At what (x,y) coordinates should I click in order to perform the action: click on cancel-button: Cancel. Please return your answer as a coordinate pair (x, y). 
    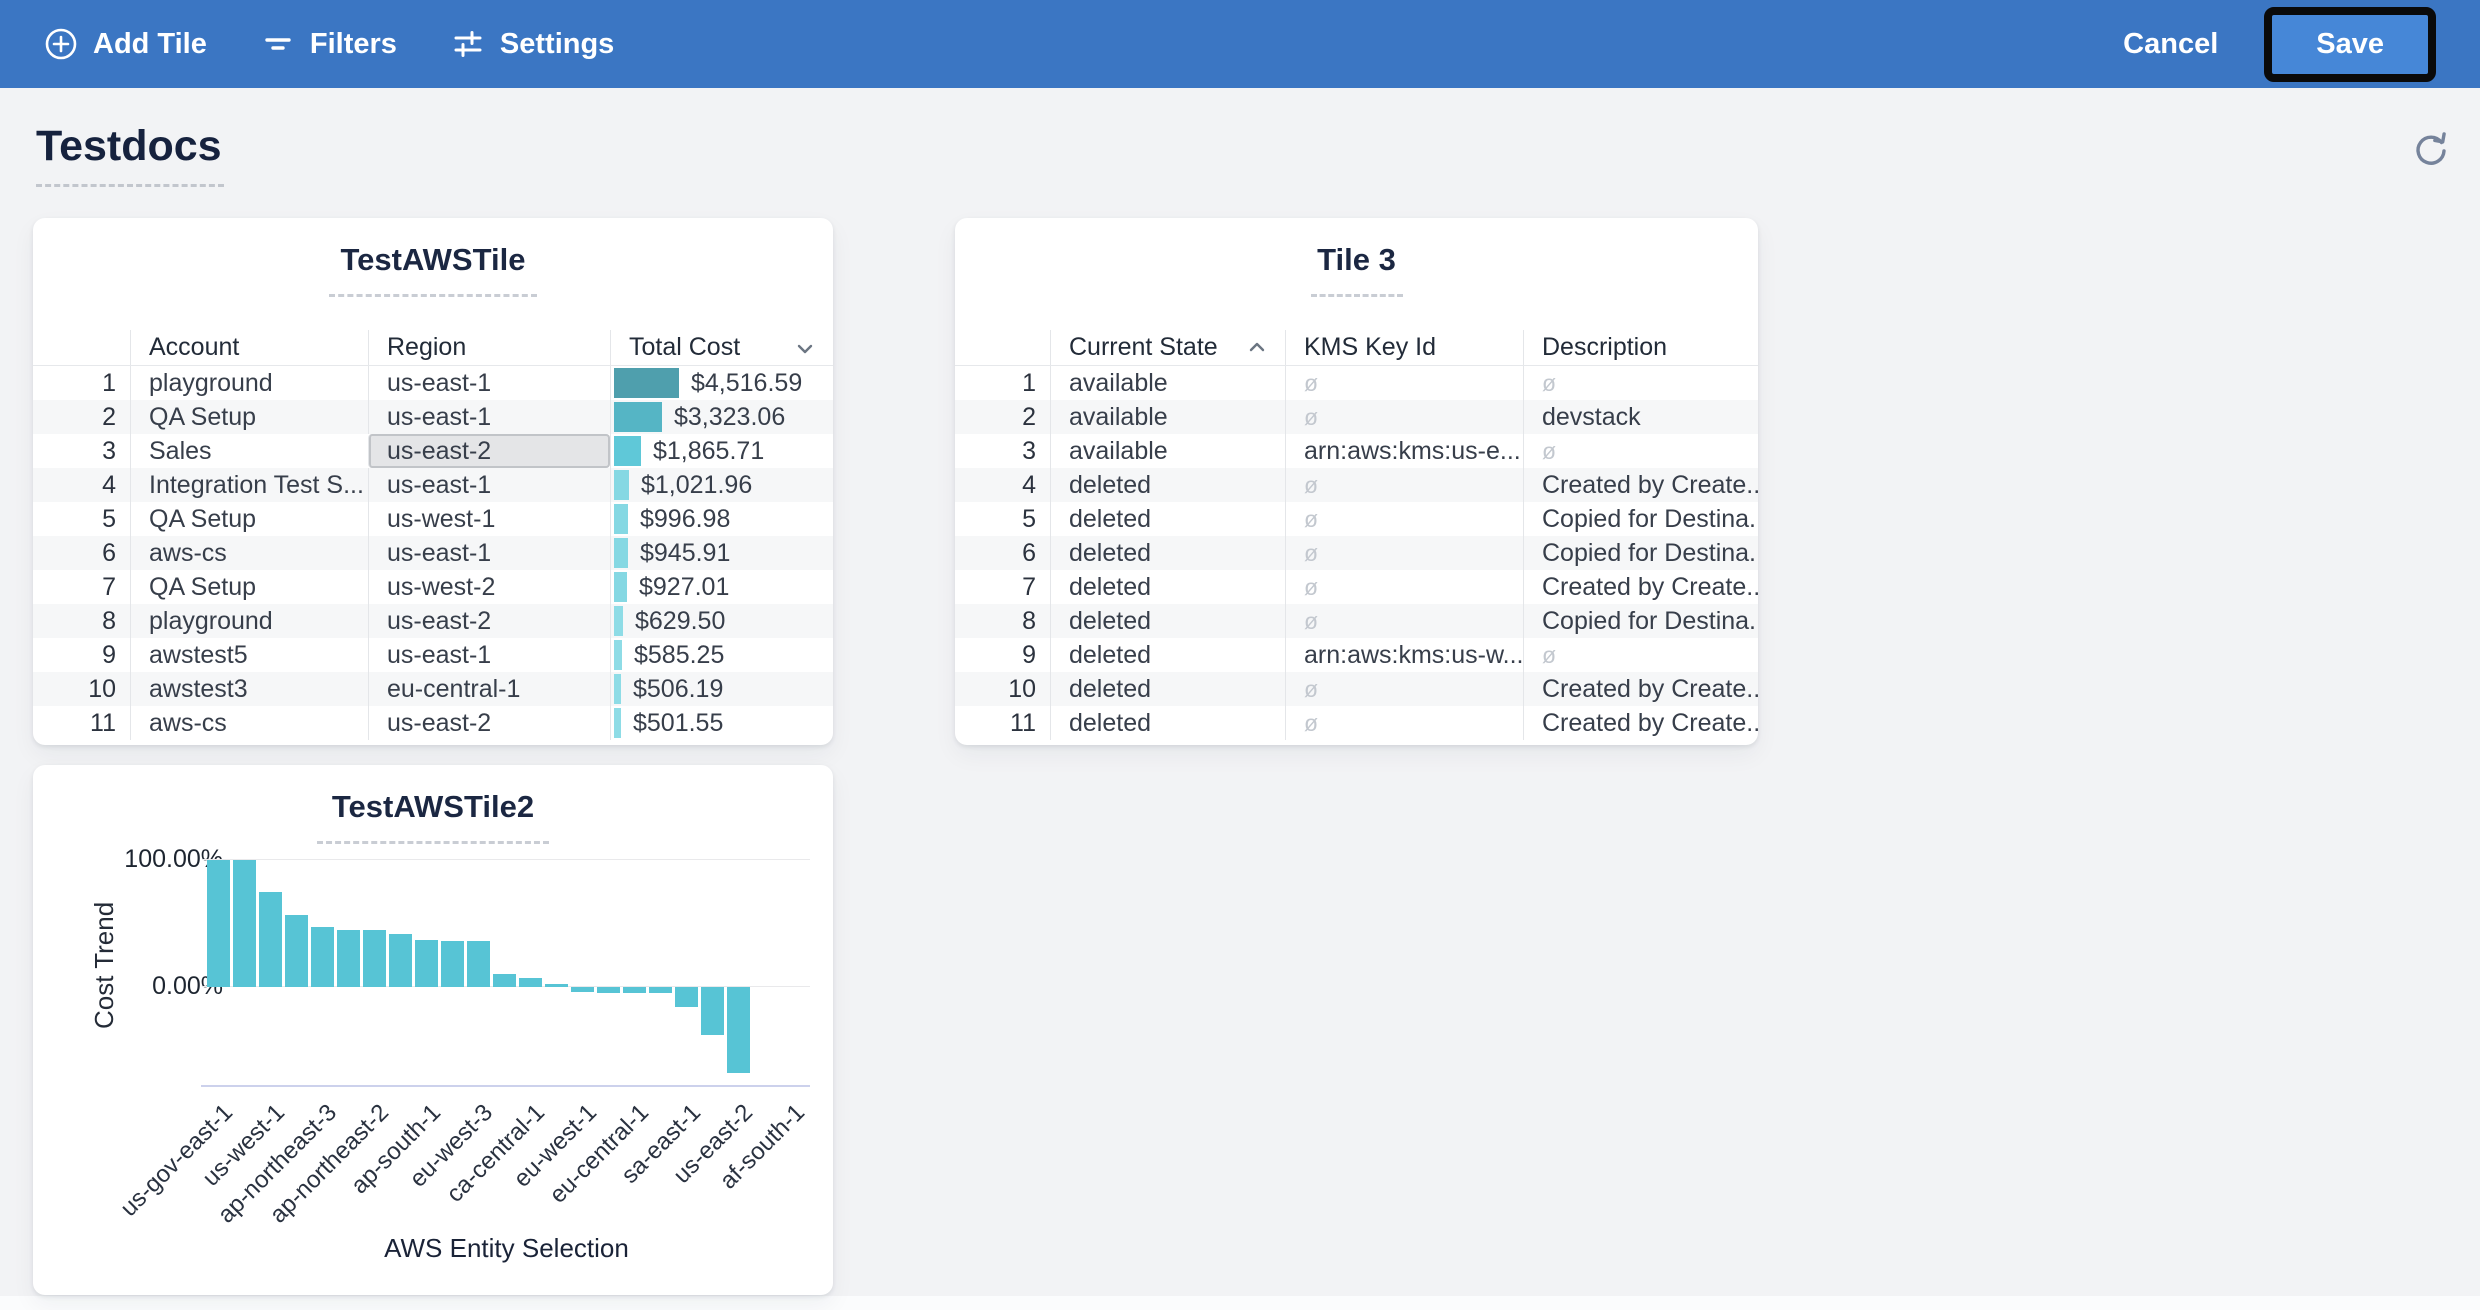
    Looking at the image, I should click on (2171, 43).